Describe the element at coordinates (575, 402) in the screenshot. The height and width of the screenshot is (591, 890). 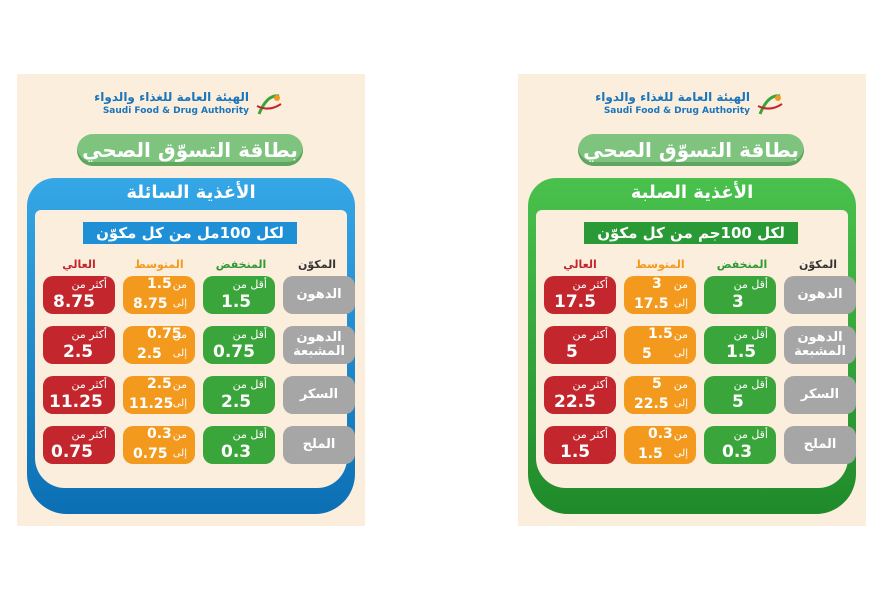
I see `high-value: 22.5` at that location.